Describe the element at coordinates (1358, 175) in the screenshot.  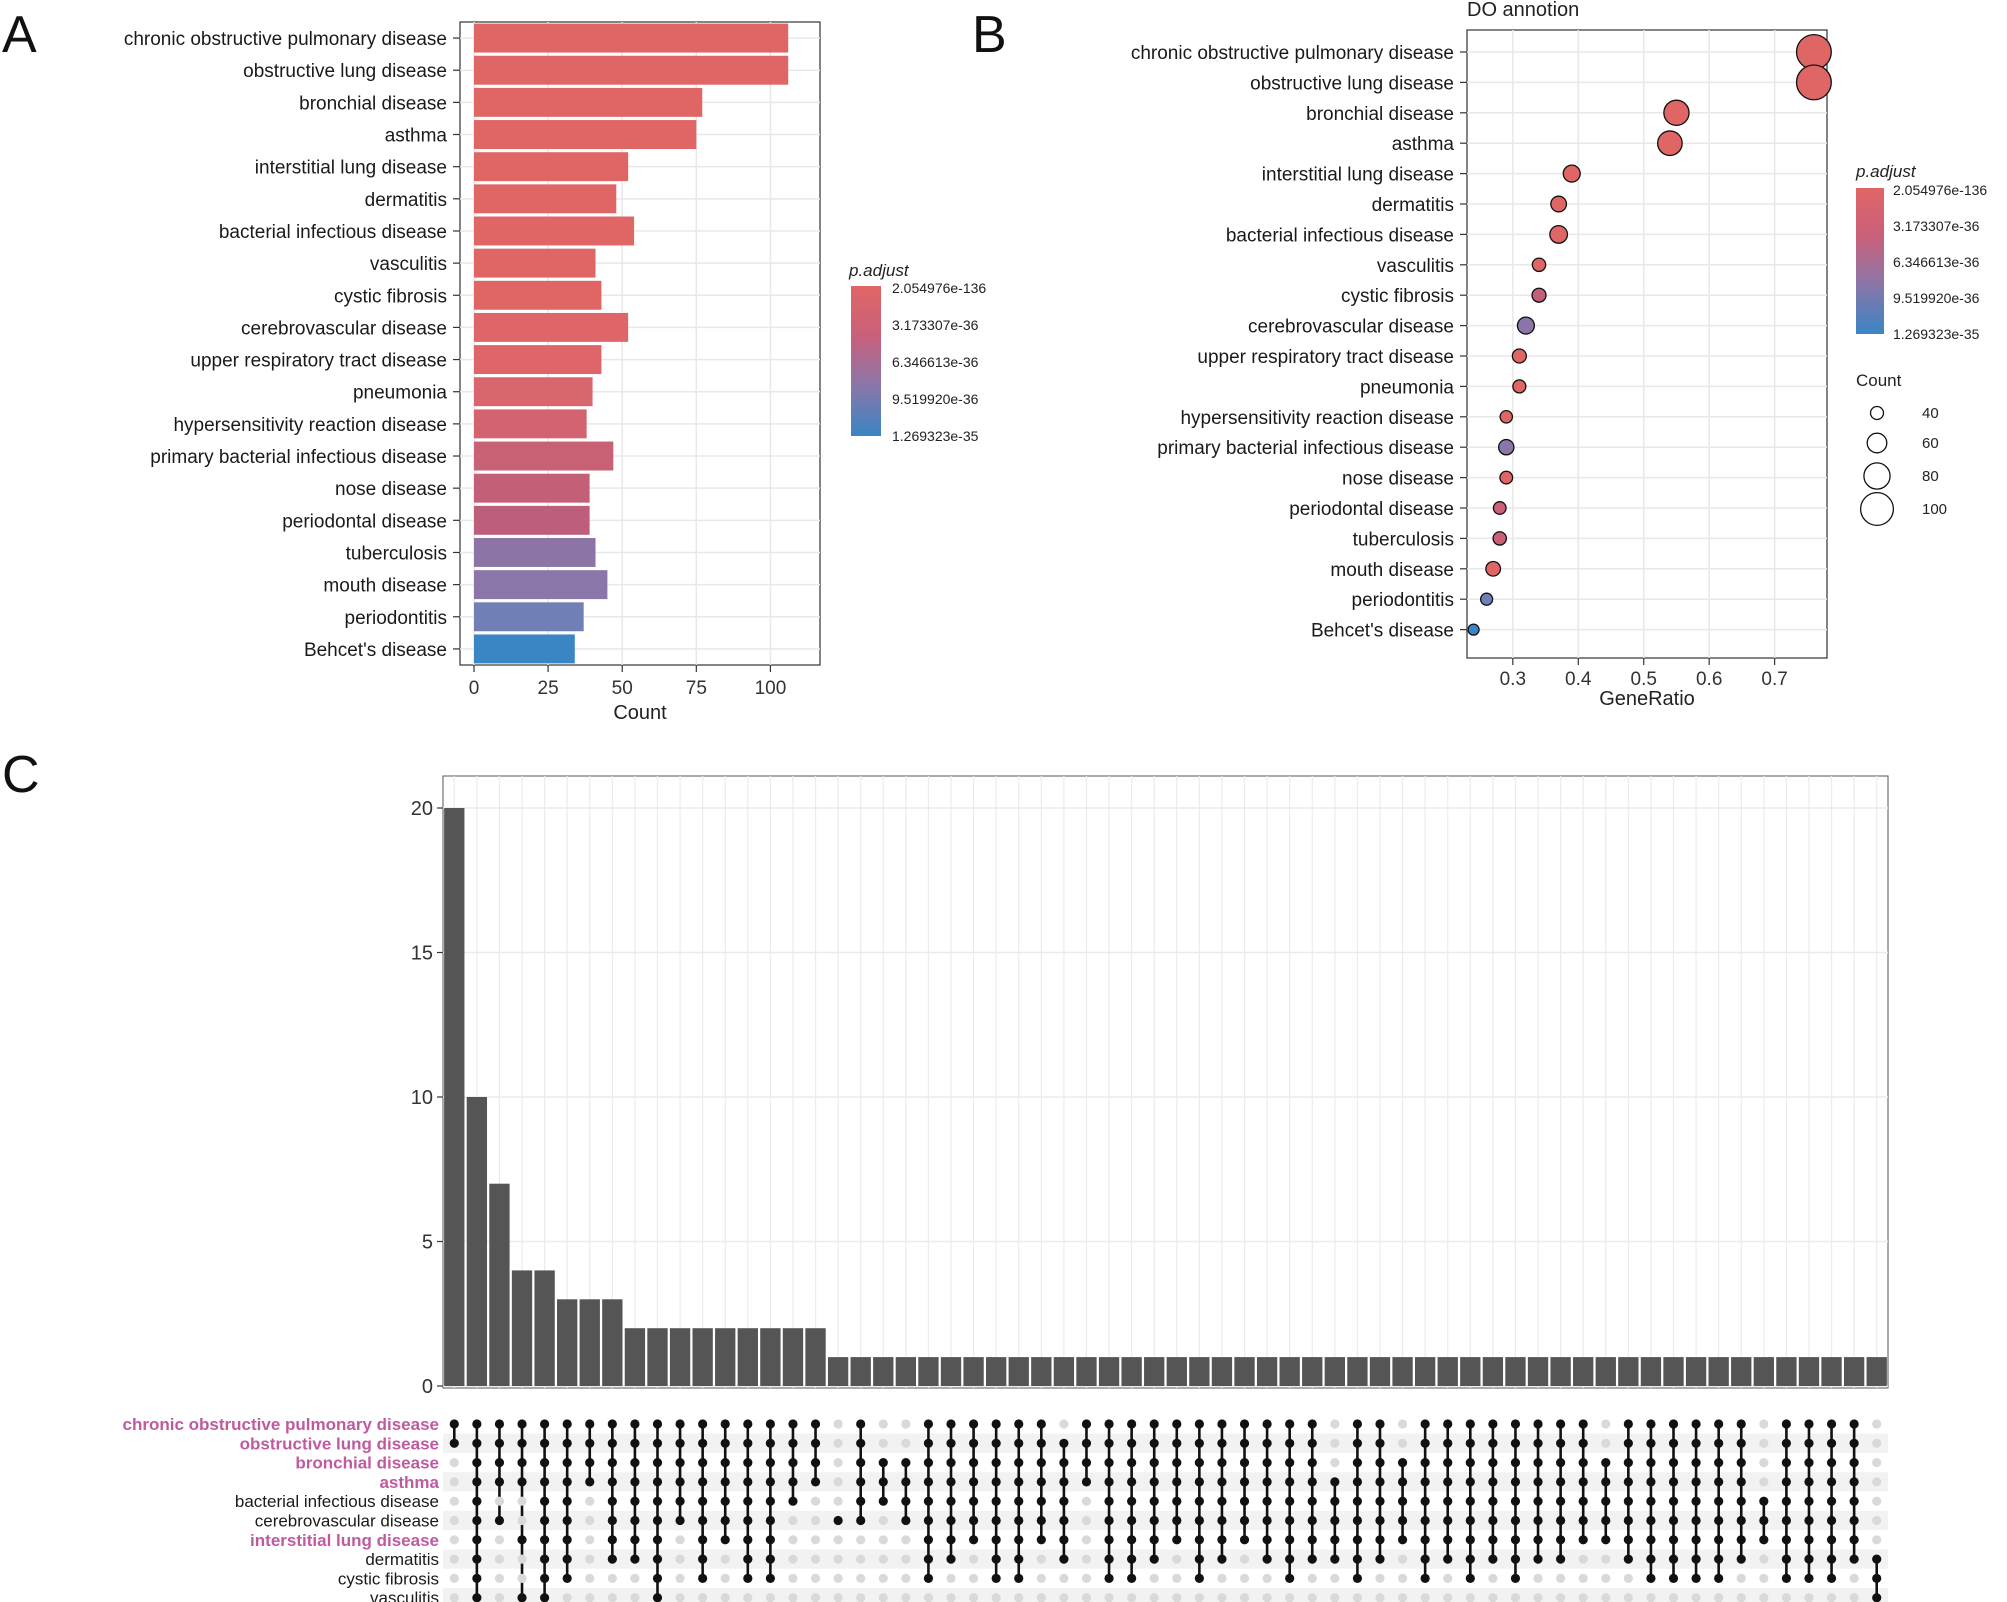
I see `category-label: interstitial lung disease` at that location.